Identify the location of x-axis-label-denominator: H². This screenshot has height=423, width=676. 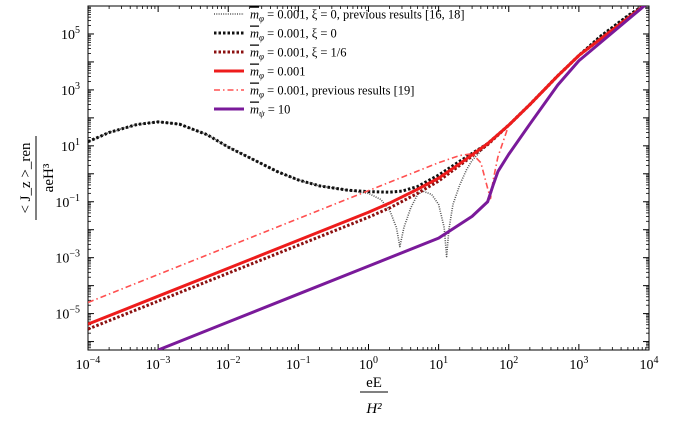
(373, 409).